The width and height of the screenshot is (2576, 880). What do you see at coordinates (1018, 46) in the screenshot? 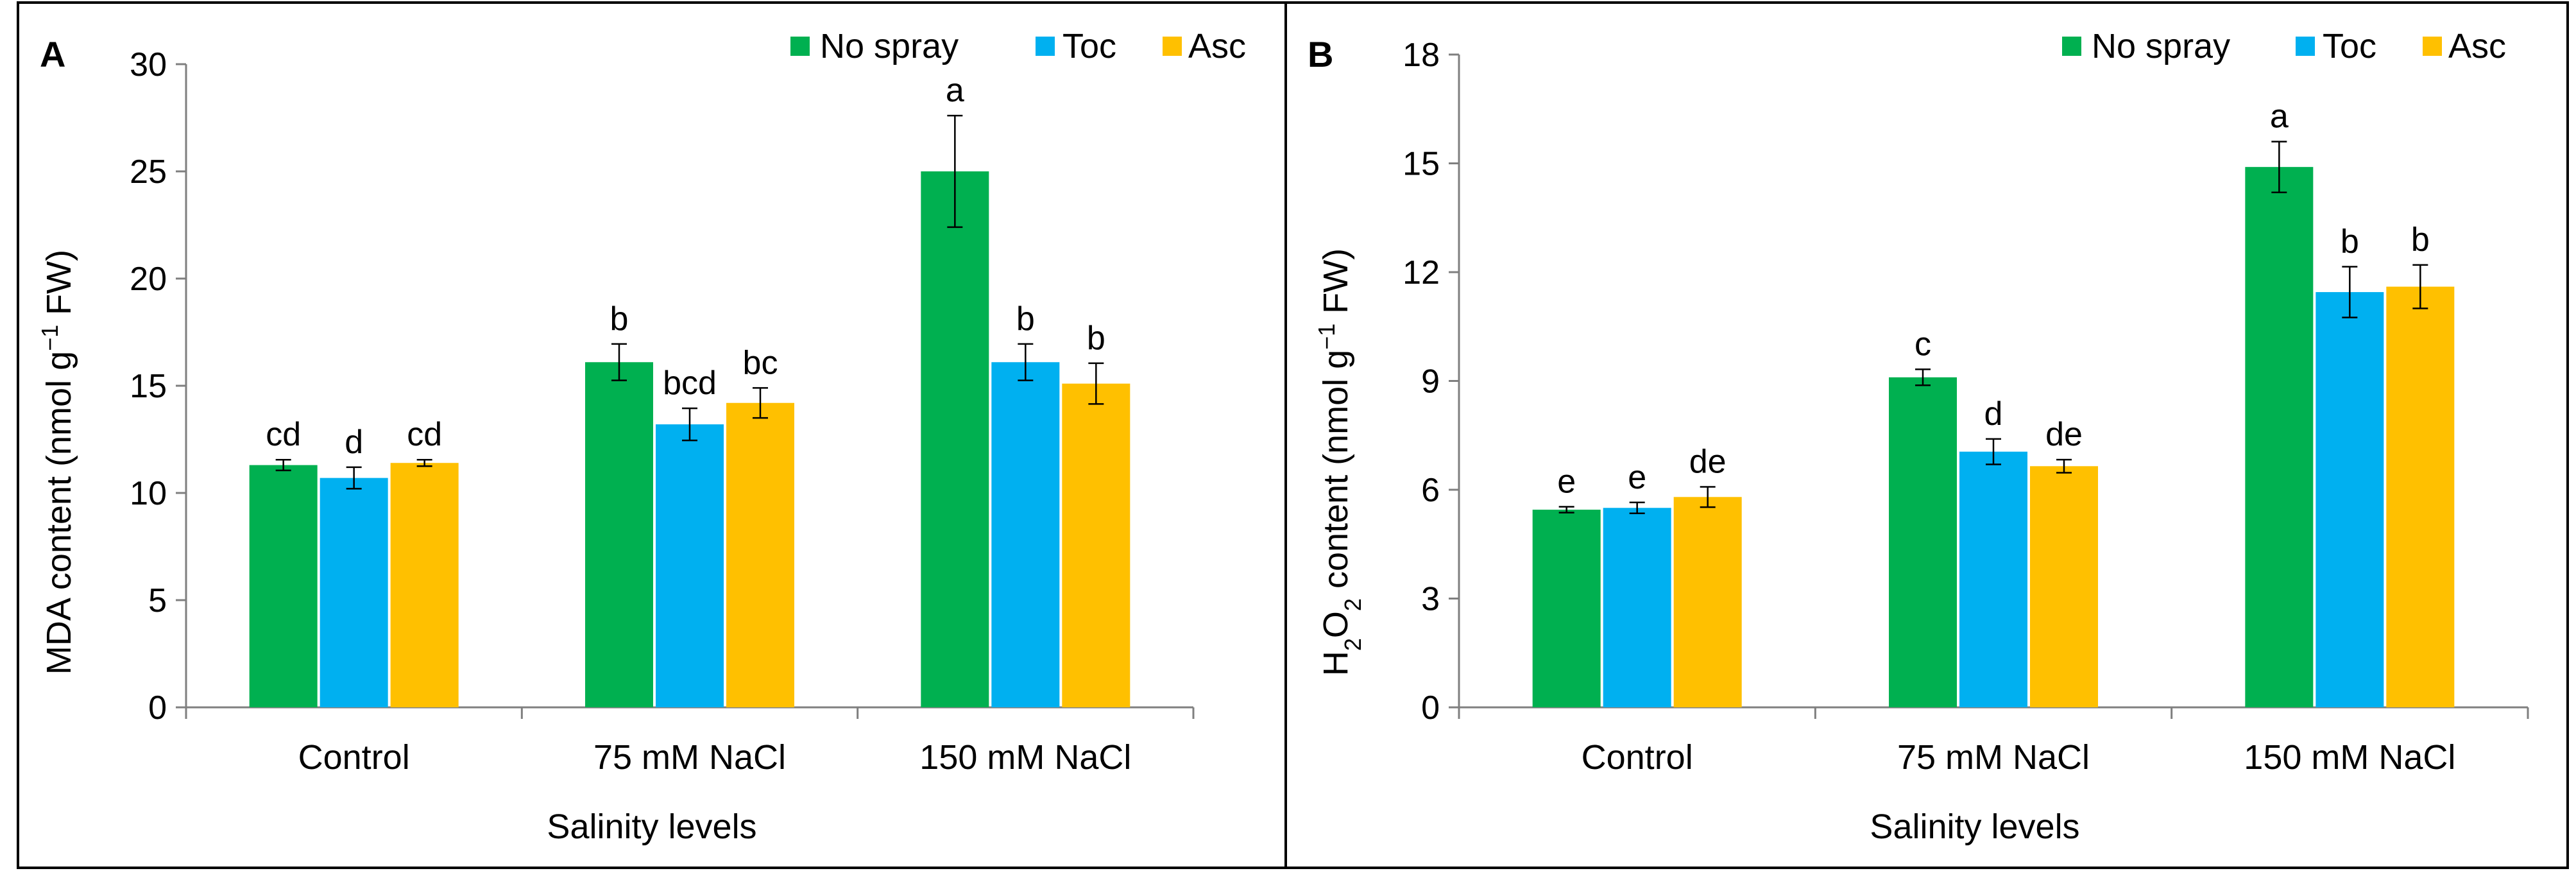
I see `panel-a-legend: No spray Toc Asc` at bounding box center [1018, 46].